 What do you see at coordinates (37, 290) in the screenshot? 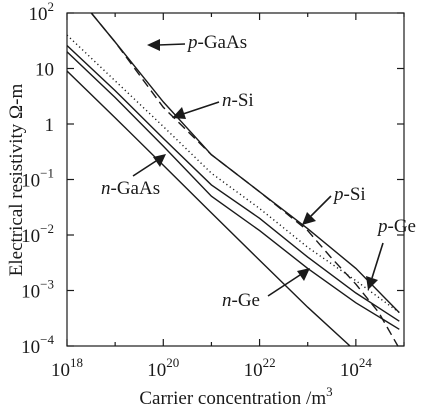
I see `y-tick-label: 10⁻³` at bounding box center [37, 290].